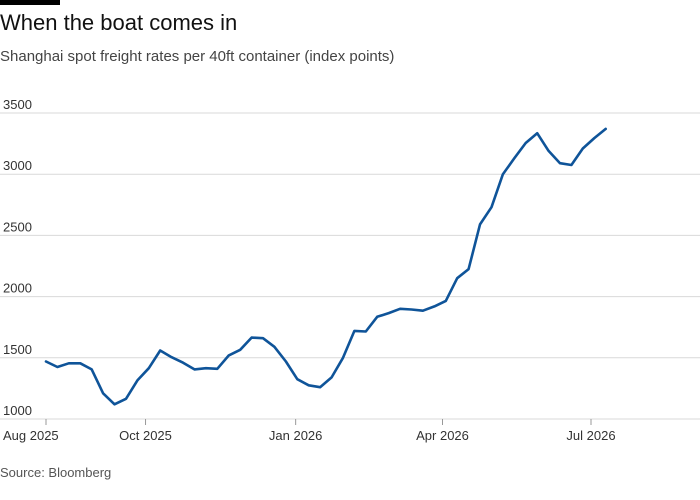 The width and height of the screenshot is (700, 500). What do you see at coordinates (30, 2) in the screenshot?
I see `header-accent-bar` at bounding box center [30, 2].